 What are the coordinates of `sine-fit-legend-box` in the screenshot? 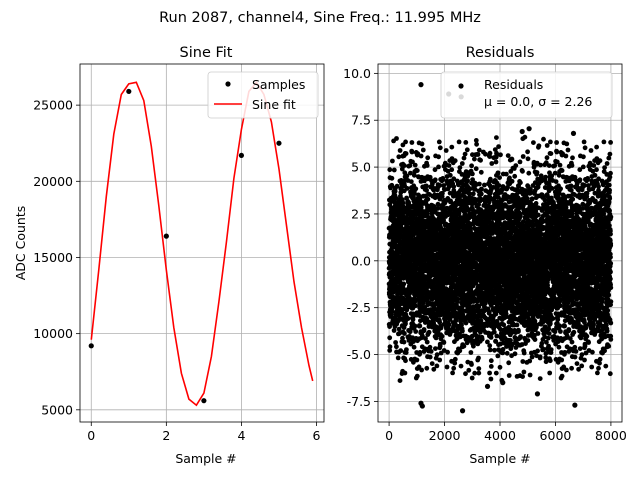 It's located at (263, 95).